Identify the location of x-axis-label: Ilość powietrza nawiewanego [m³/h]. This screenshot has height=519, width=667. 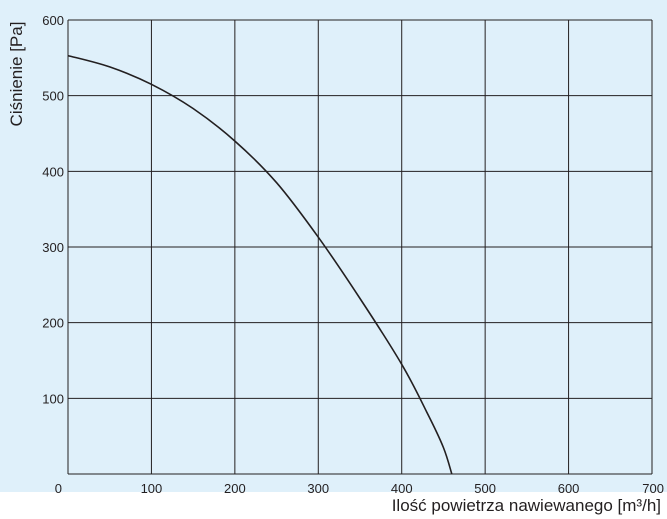
(526, 505).